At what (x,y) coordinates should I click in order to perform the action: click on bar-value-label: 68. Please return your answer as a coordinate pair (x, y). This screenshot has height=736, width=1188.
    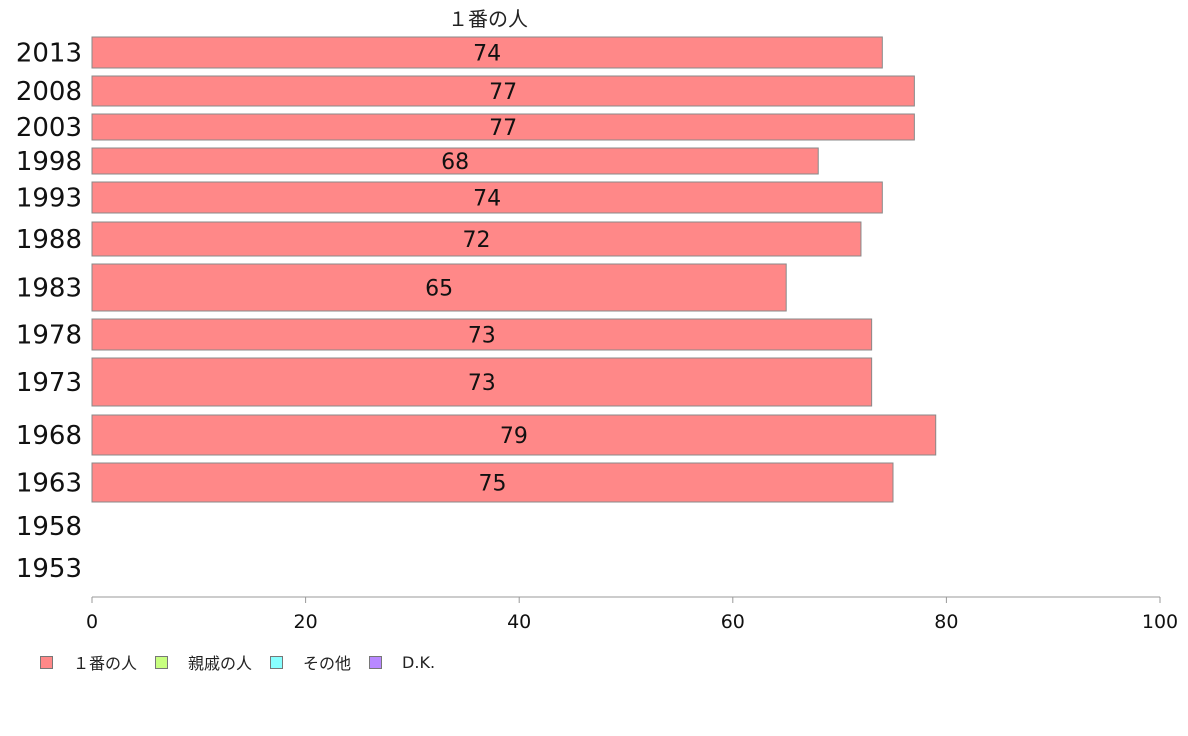
    Looking at the image, I should click on (455, 162).